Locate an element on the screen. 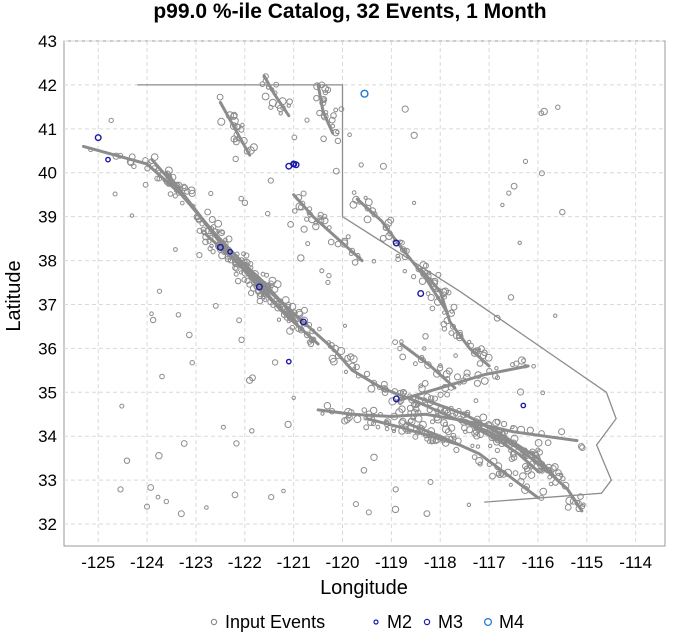 Image resolution: width=700 pixels, height=639 pixels. y-tick-label: 42 is located at coordinates (47, 85).